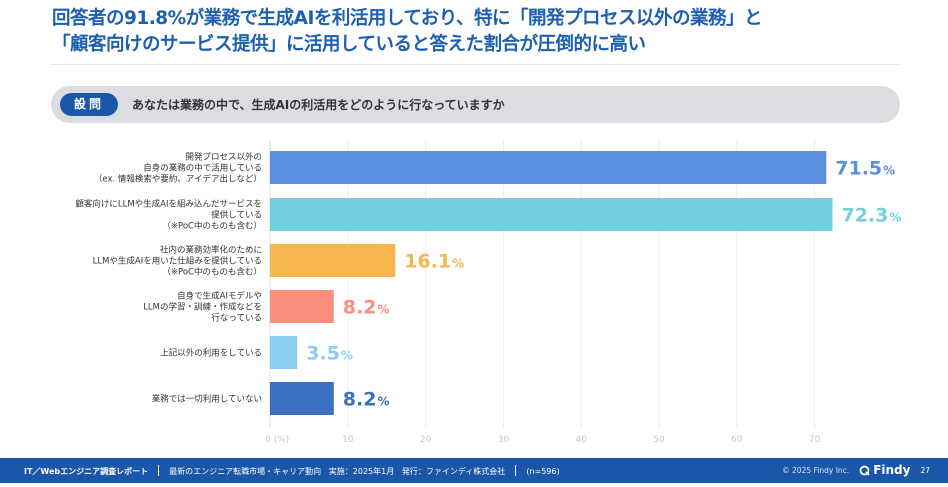 The width and height of the screenshot is (948, 487). What do you see at coordinates (864, 470) in the screenshot?
I see `findy-logo-icon` at bounding box center [864, 470].